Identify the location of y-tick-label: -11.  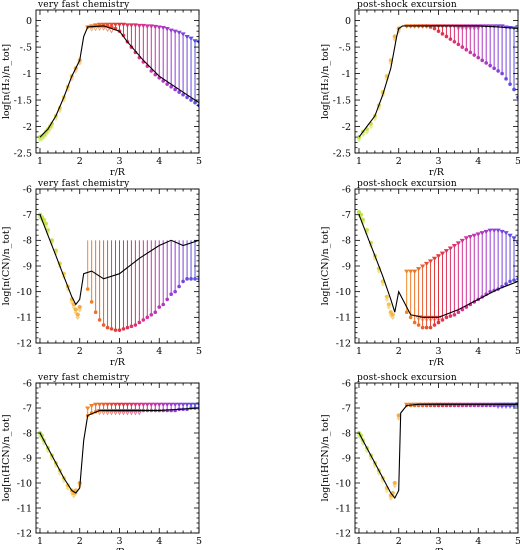
(343, 508).